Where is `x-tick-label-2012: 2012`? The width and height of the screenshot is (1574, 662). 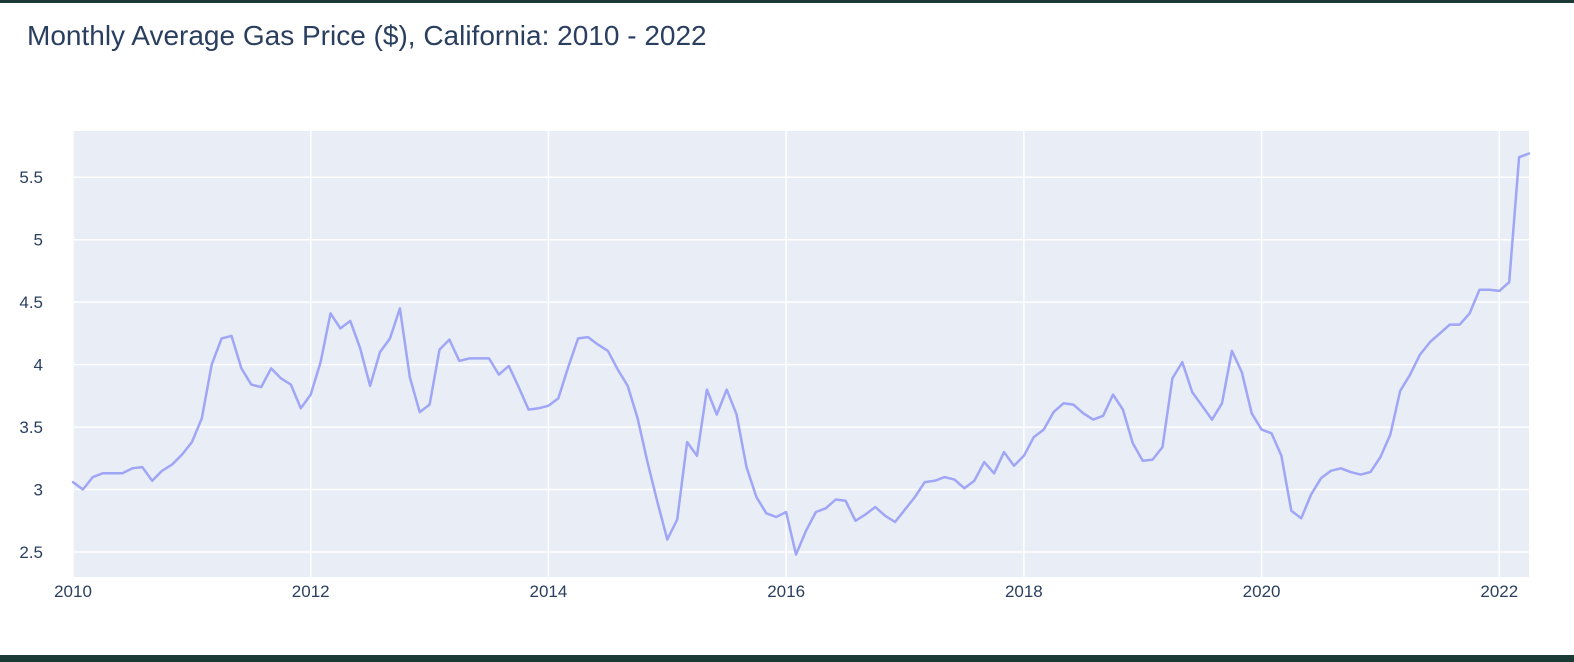
x-tick-label-2012: 2012 is located at coordinates (311, 591).